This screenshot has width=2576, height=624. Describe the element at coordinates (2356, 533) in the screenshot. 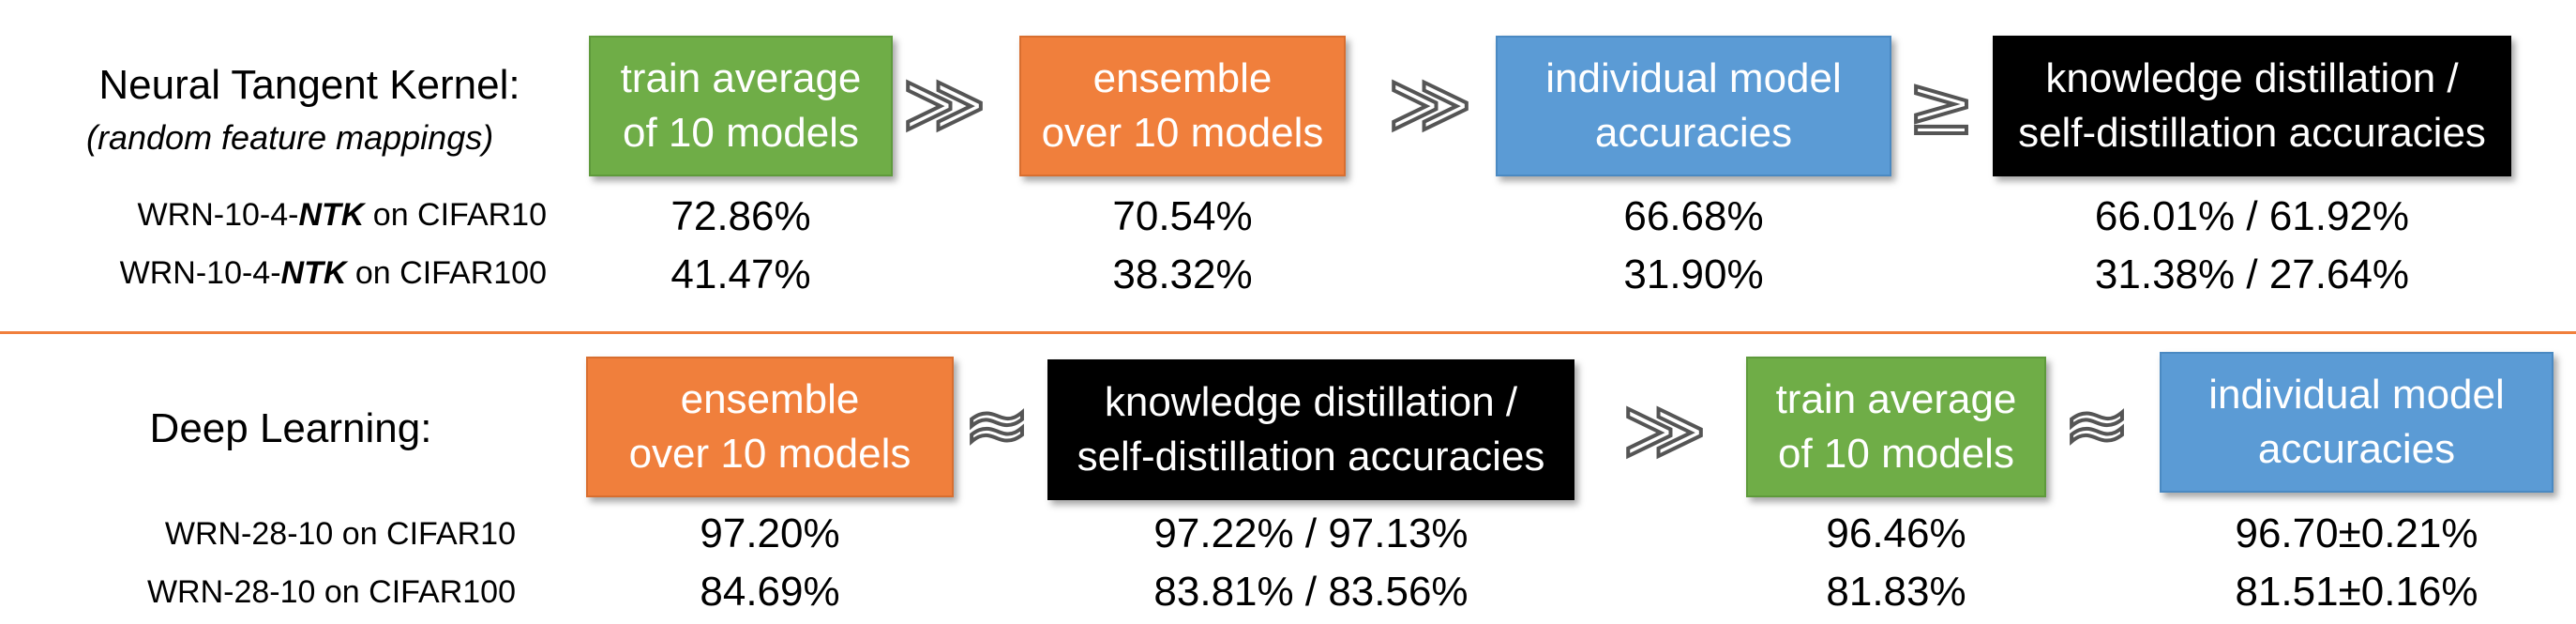

I see `dl-cifar10-individual: 96.70±0.21%` at that location.